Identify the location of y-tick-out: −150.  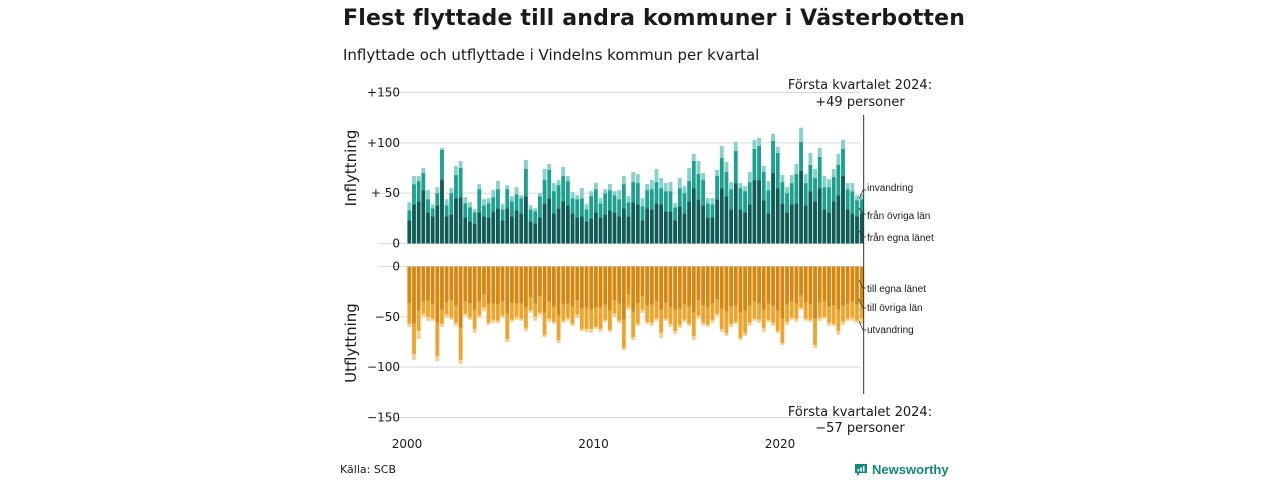
(383, 418).